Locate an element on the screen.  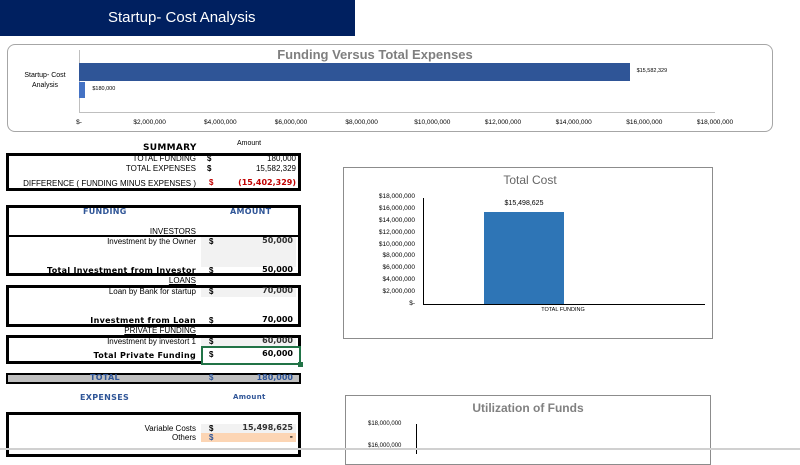
total-loan-label: Investment from Loan is located at coordinates (143, 320).